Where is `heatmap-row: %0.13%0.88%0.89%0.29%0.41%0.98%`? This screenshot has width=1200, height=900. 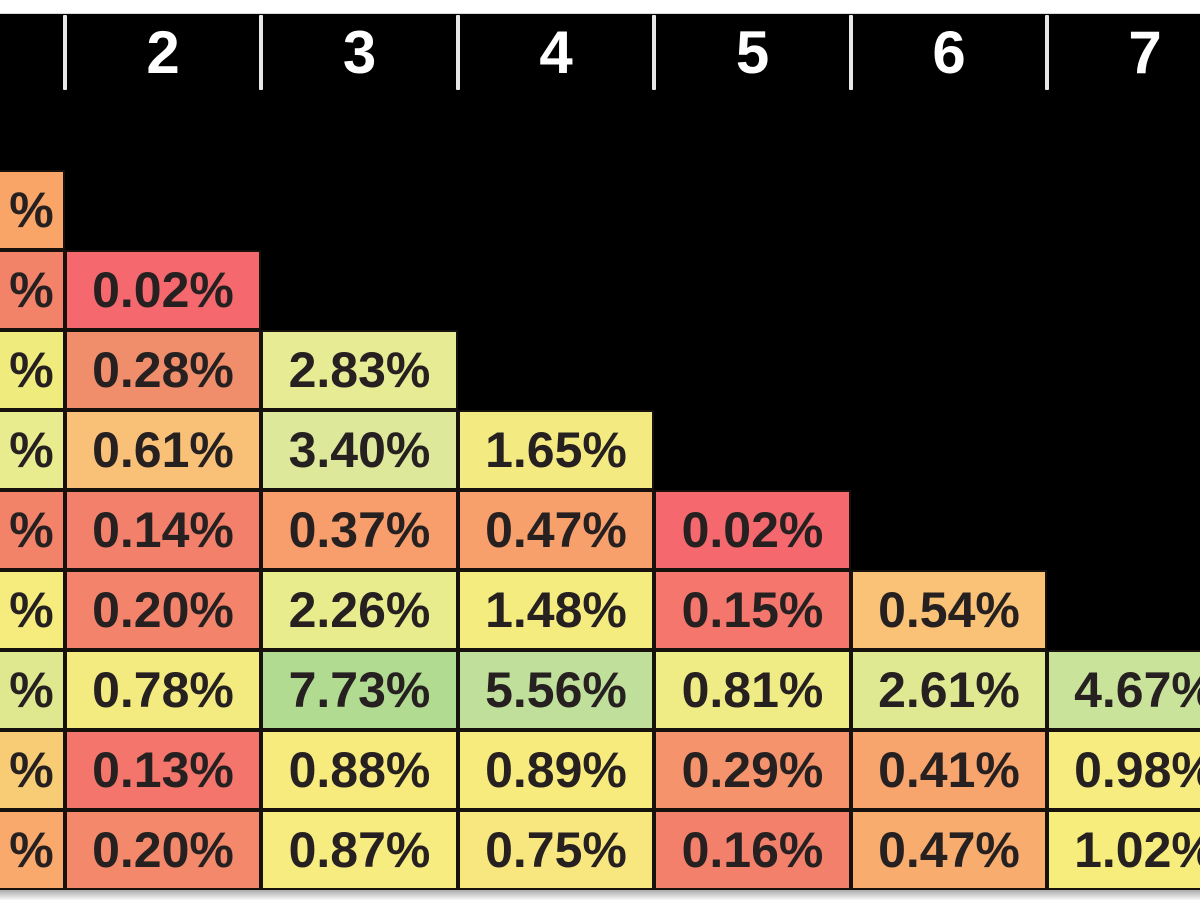 heatmap-row: %0.13%0.88%0.89%0.29%0.41%0.98% is located at coordinates (600, 770).